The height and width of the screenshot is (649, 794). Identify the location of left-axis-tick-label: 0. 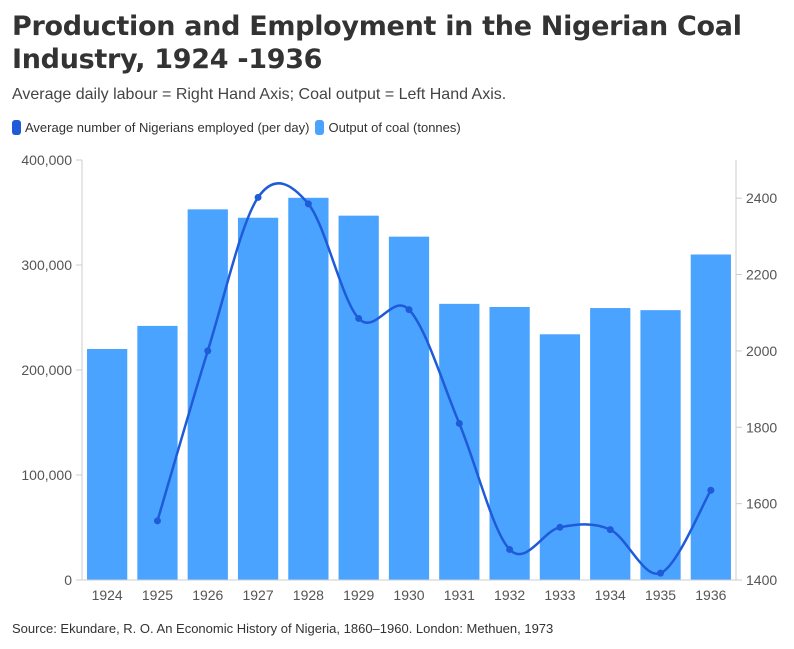
(68, 580).